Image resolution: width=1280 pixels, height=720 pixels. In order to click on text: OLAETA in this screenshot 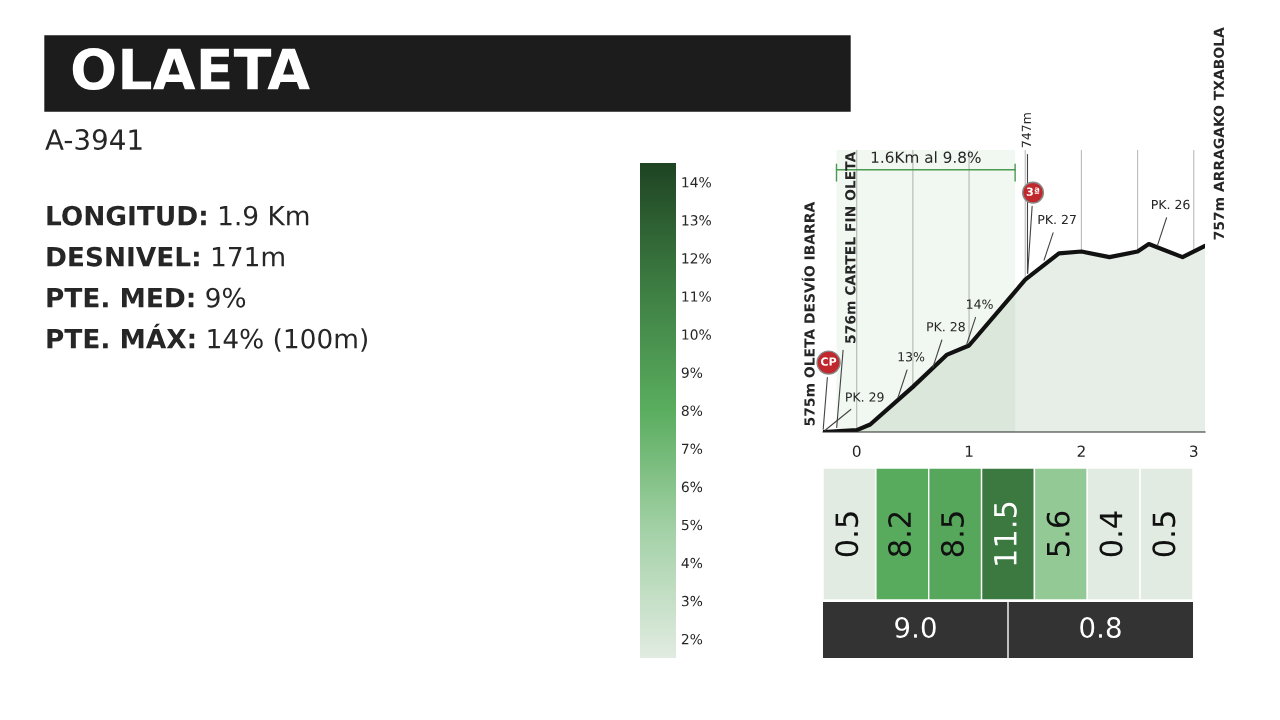, I will do `click(191, 69)`.